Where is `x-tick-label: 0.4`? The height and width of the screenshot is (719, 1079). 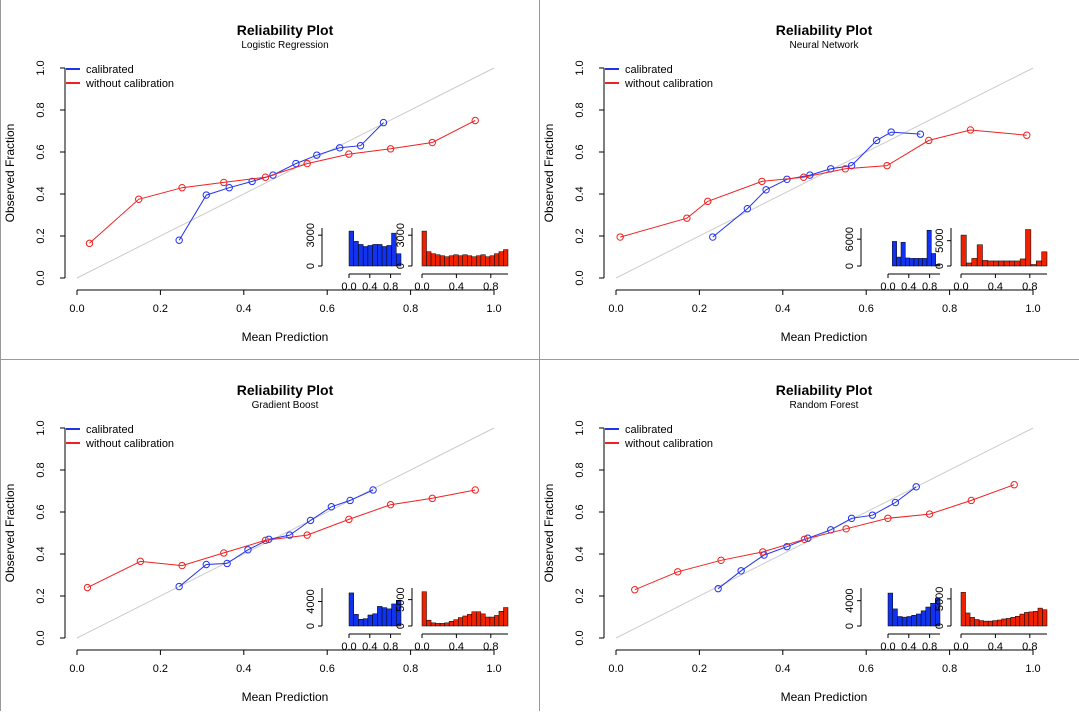 x-tick-label: 0.4 is located at coordinates (243, 669).